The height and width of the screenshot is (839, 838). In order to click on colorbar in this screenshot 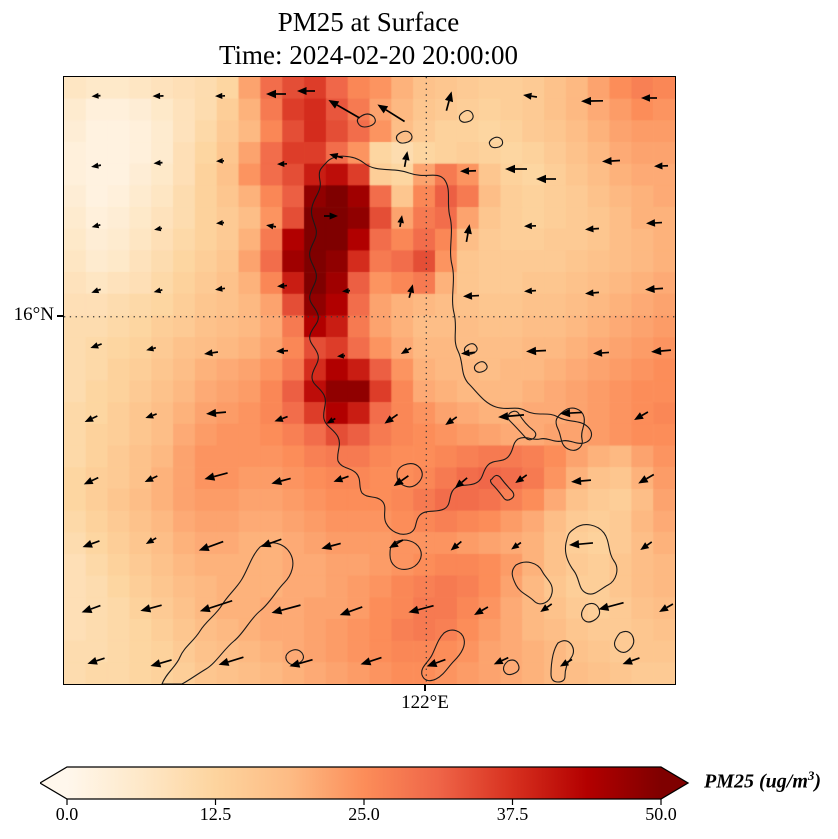, I will do `click(365, 785)`.